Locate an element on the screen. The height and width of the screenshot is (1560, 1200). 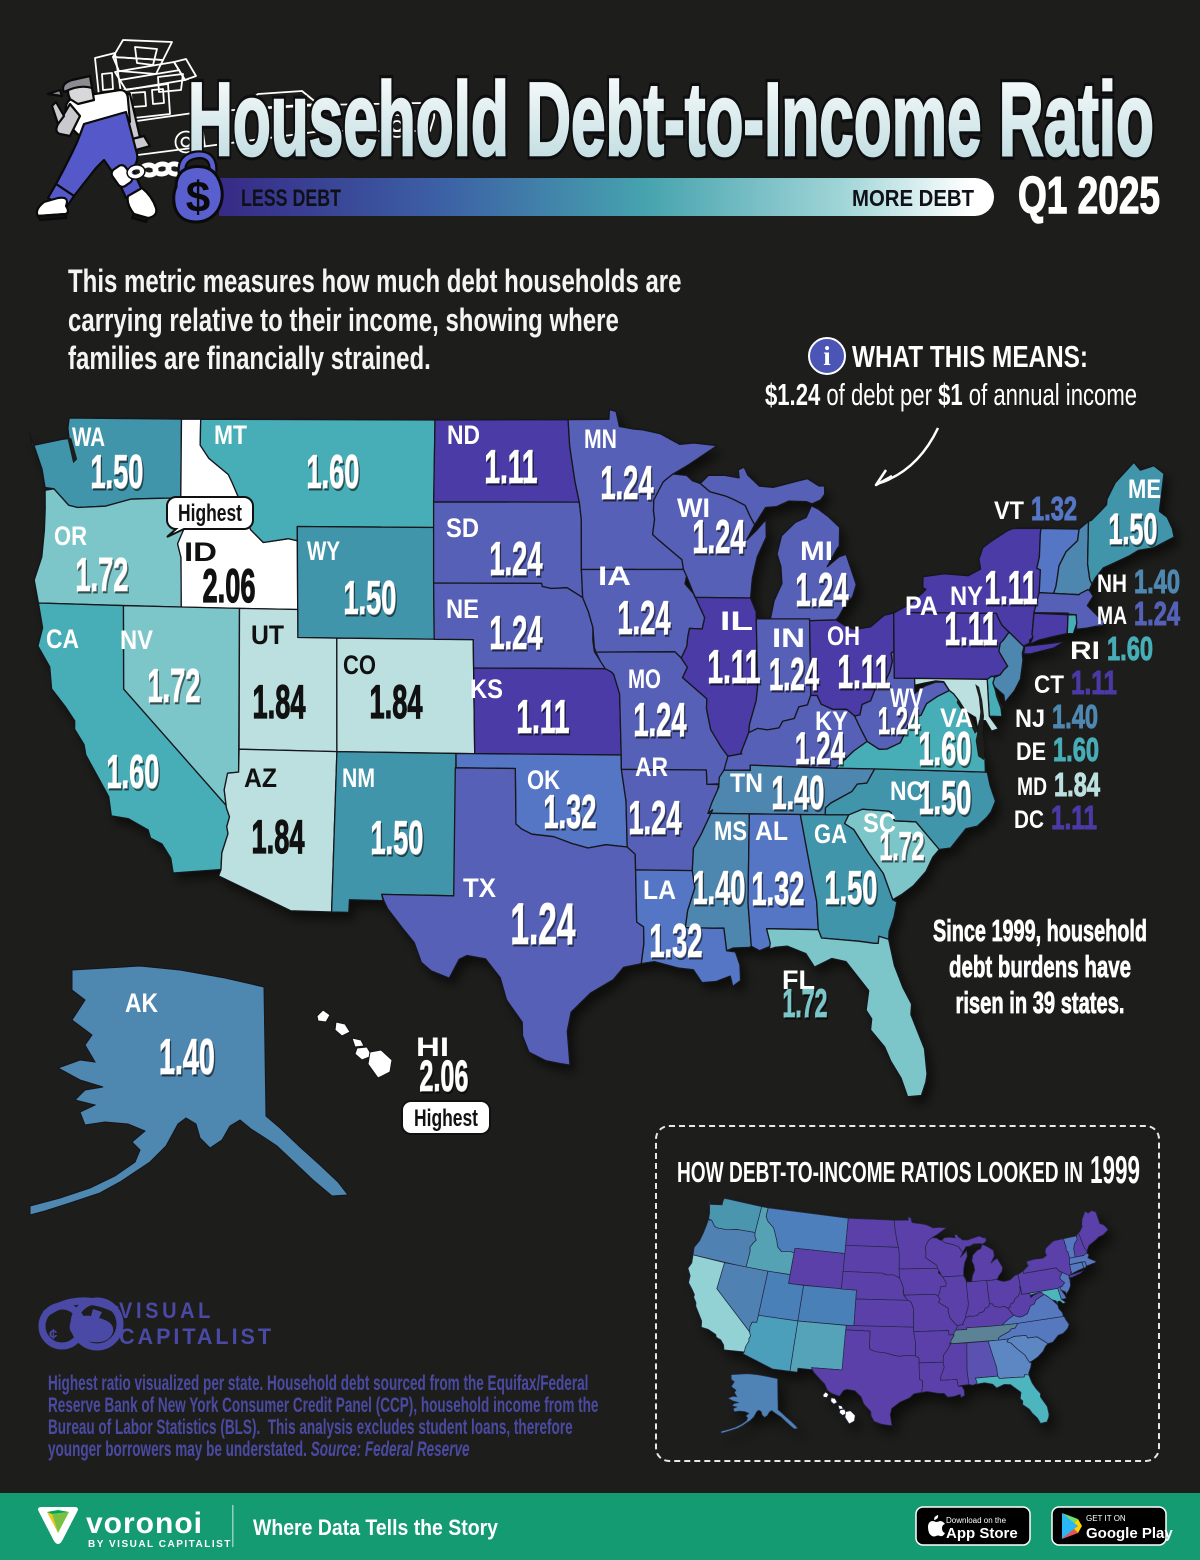
svg-text: IL is located at coordinates (736, 621).